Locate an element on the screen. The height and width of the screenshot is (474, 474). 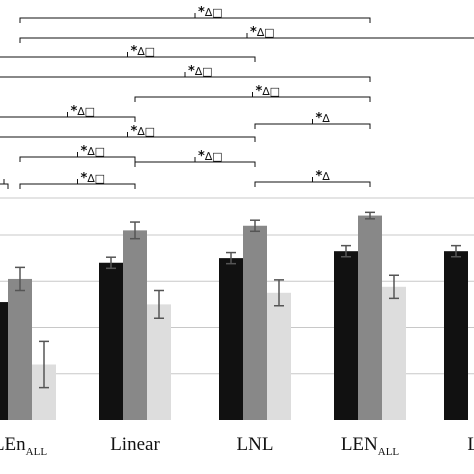
significance-bracket is located at coordinates (4, 184).